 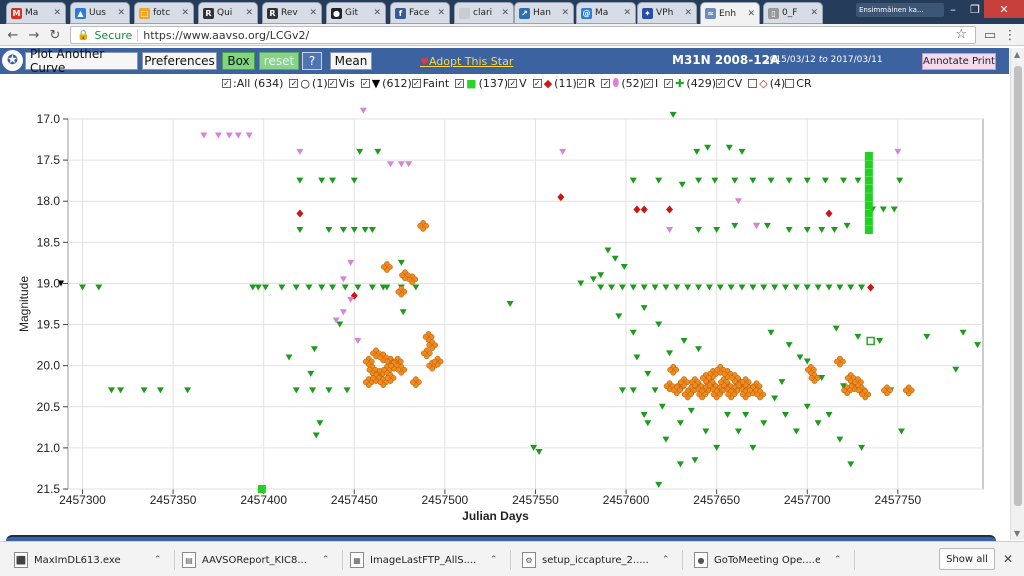 What do you see at coordinates (768, 560) in the screenshot?
I see `download-item: ● GoToMeeting Ope....exe ⌃` at bounding box center [768, 560].